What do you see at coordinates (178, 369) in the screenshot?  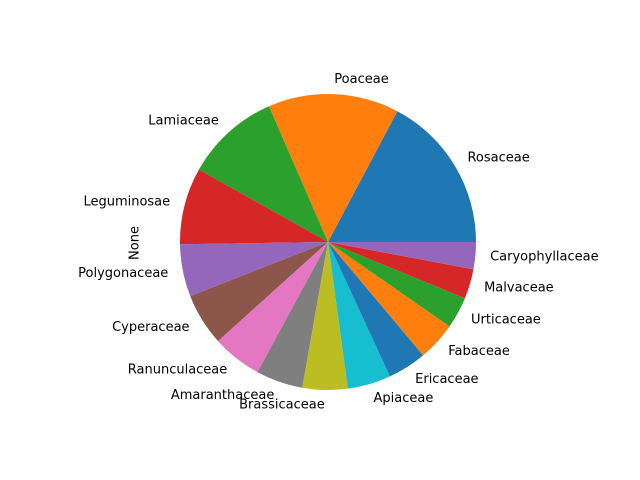 I see `slice-label-ranunculaceae: Ranunculaceae` at bounding box center [178, 369].